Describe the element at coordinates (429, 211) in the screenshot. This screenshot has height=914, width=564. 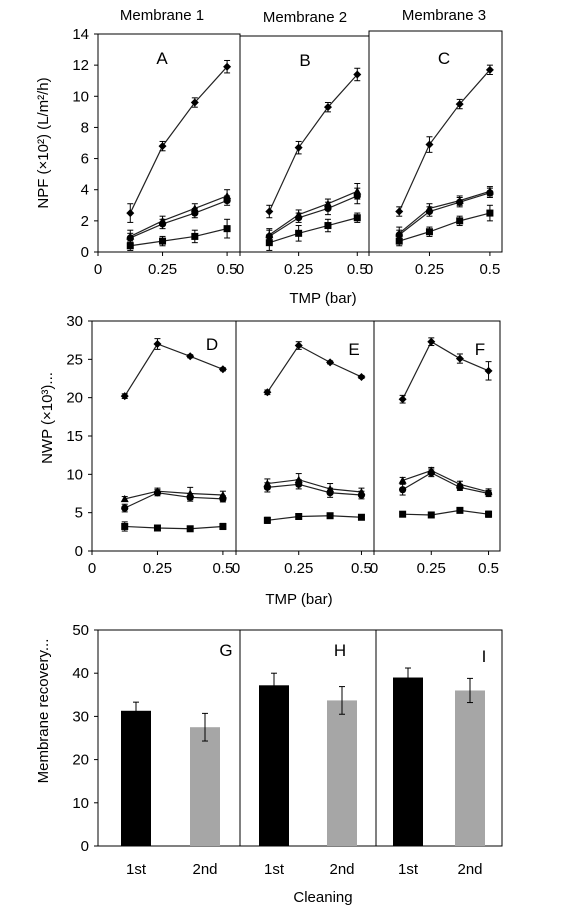
I see `data-point-C-circle` at that location.